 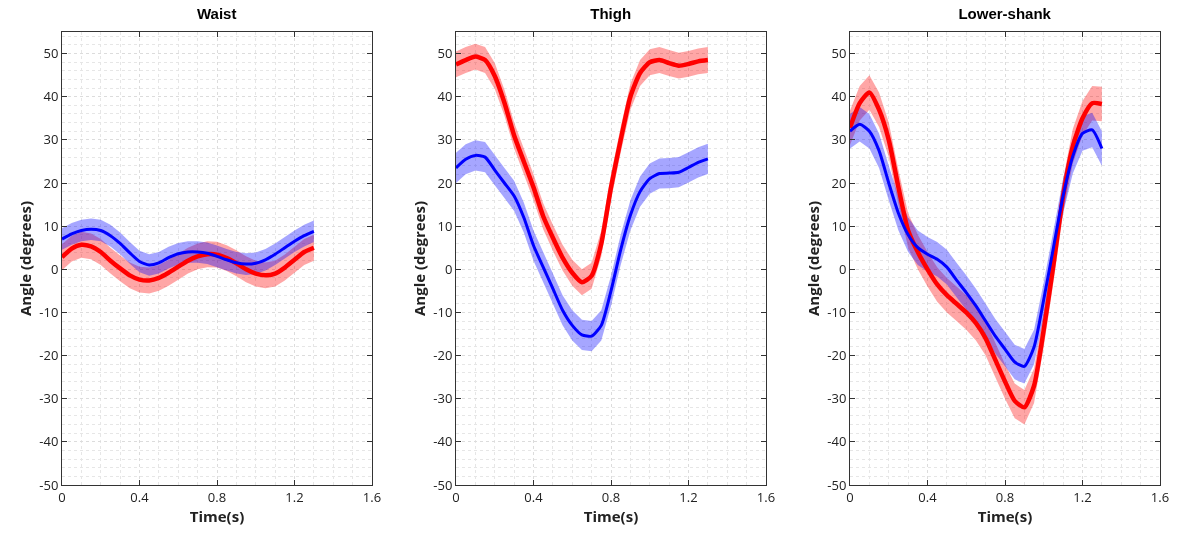 I want to click on chart-title: Thigh, so click(x=611, y=13).